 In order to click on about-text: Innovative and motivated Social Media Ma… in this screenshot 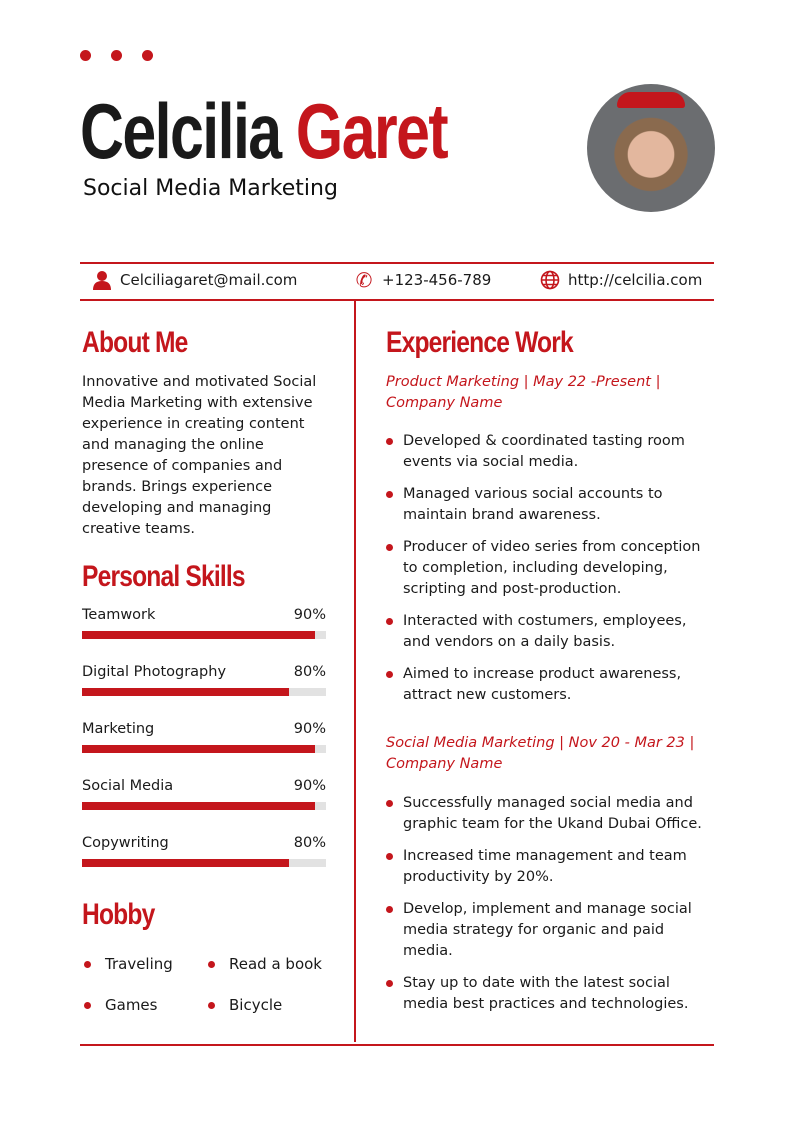, I will do `click(199, 455)`.